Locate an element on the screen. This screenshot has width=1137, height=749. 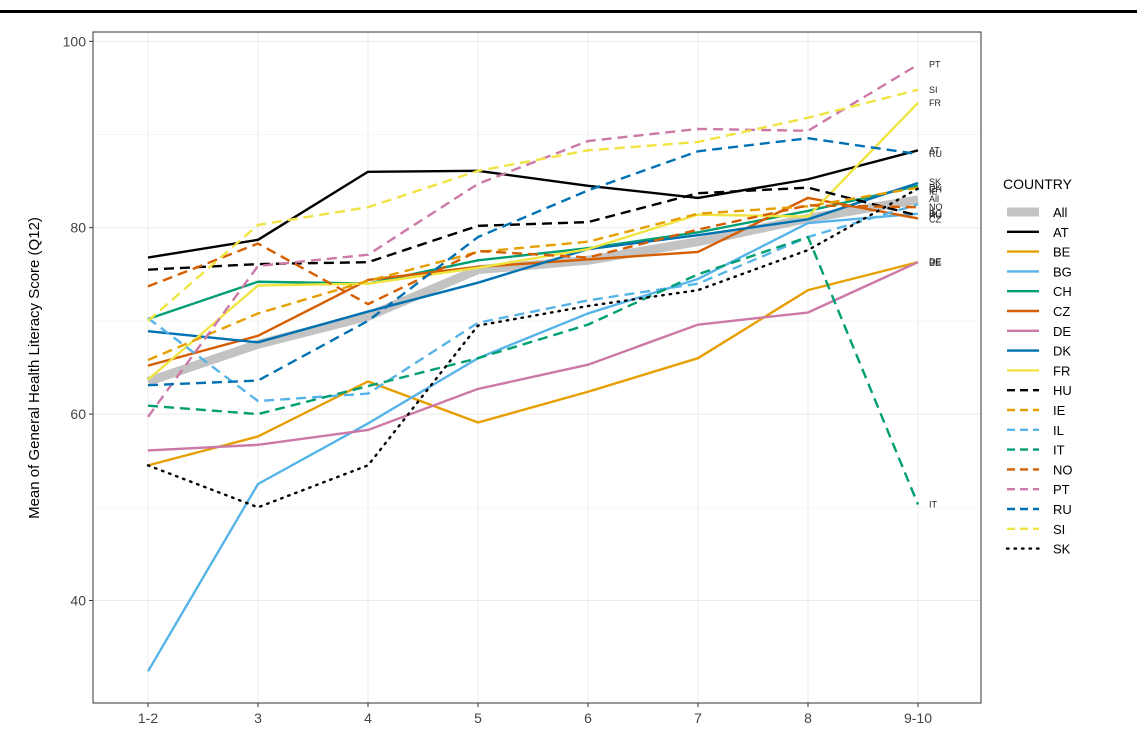
legend-item: IE is located at coordinates (1036, 410).